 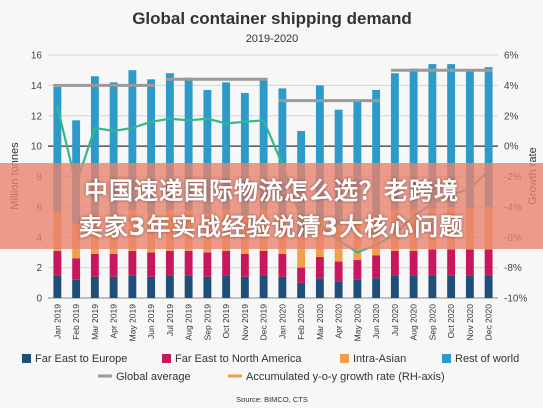 What do you see at coordinates (170, 320) in the screenshot?
I see `x-tick-label-6: Jul 2019` at bounding box center [170, 320].